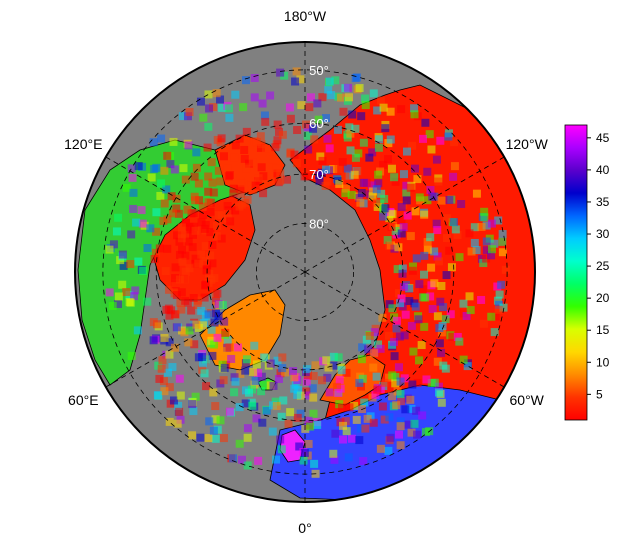 The width and height of the screenshot is (625, 552). I want to click on longitude-label: 120°W, so click(527, 144).